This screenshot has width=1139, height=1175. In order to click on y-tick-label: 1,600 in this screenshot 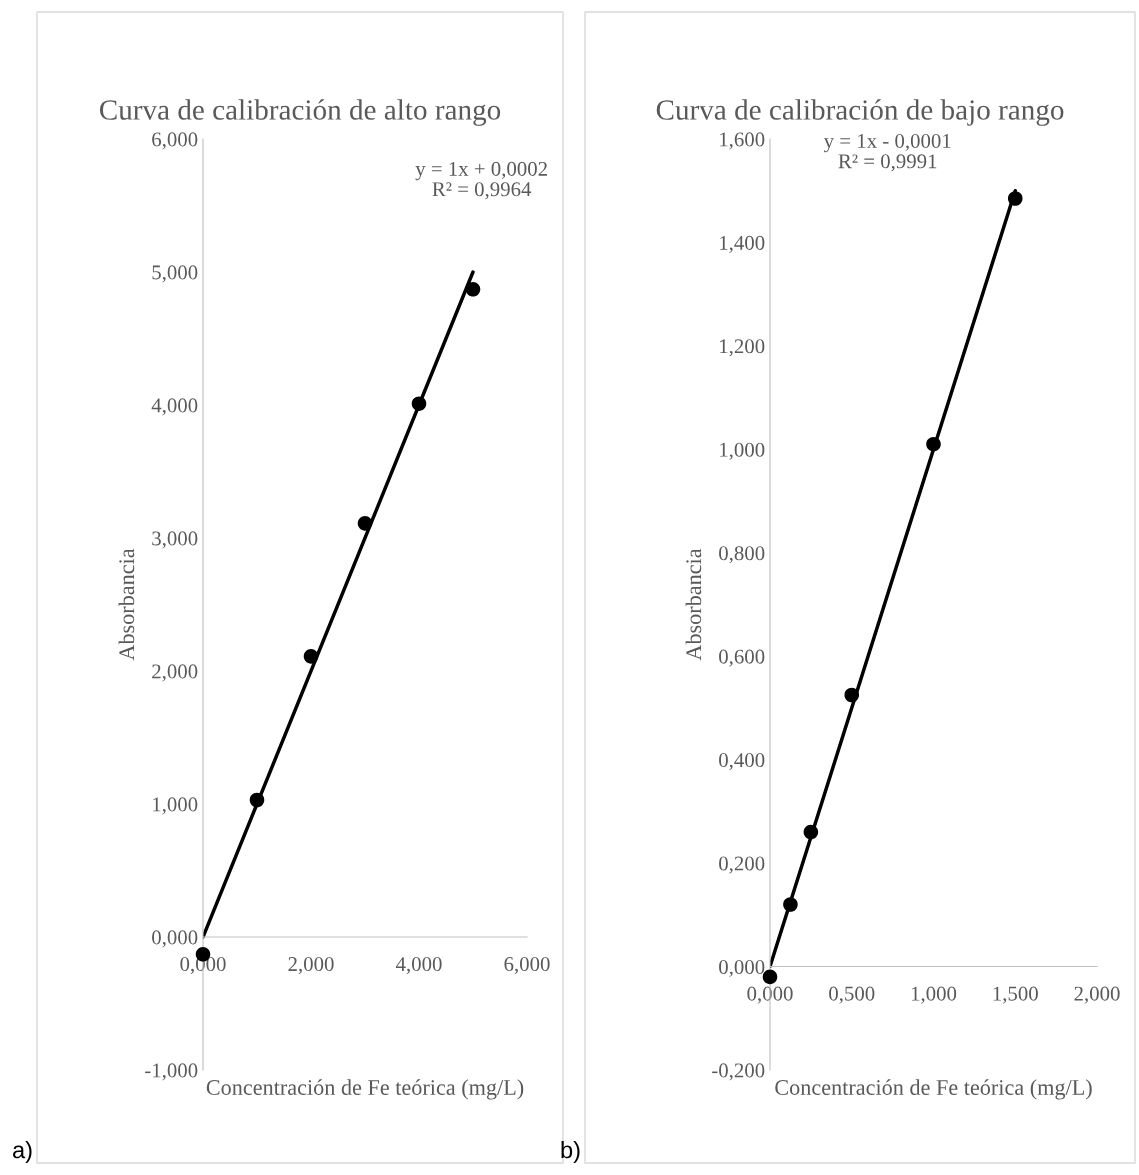, I will do `click(742, 141)`.